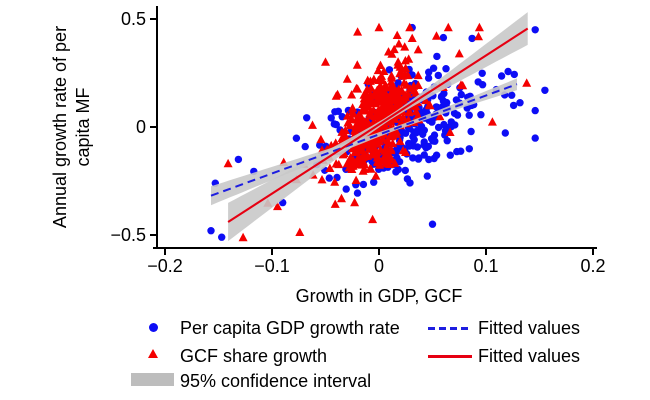  Describe the element at coordinates (272, 266) in the screenshot. I see `x-tick-label: −0.1` at that location.